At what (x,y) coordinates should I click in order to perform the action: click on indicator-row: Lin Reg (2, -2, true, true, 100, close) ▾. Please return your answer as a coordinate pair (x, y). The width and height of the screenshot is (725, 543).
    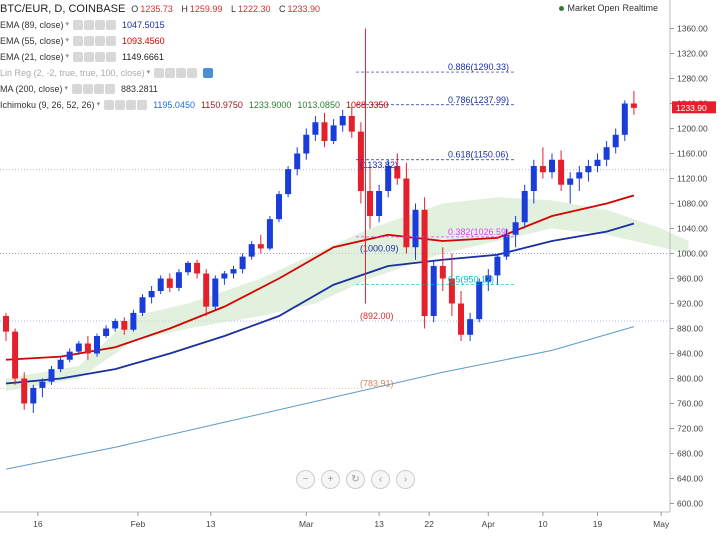
    Looking at the image, I should click on (109, 73).